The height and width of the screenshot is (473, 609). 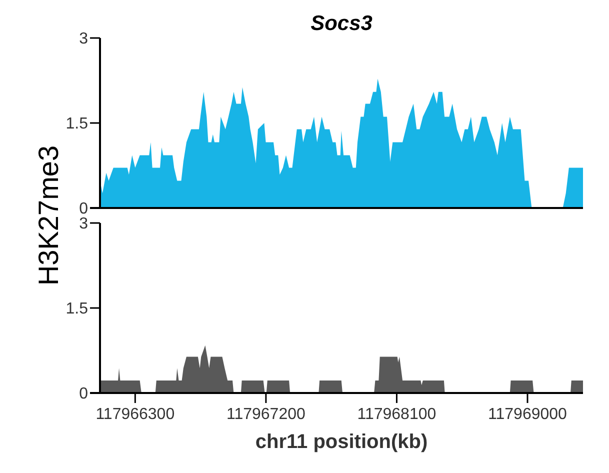 I want to click on x-tick-label: 117966300, so click(x=135, y=414).